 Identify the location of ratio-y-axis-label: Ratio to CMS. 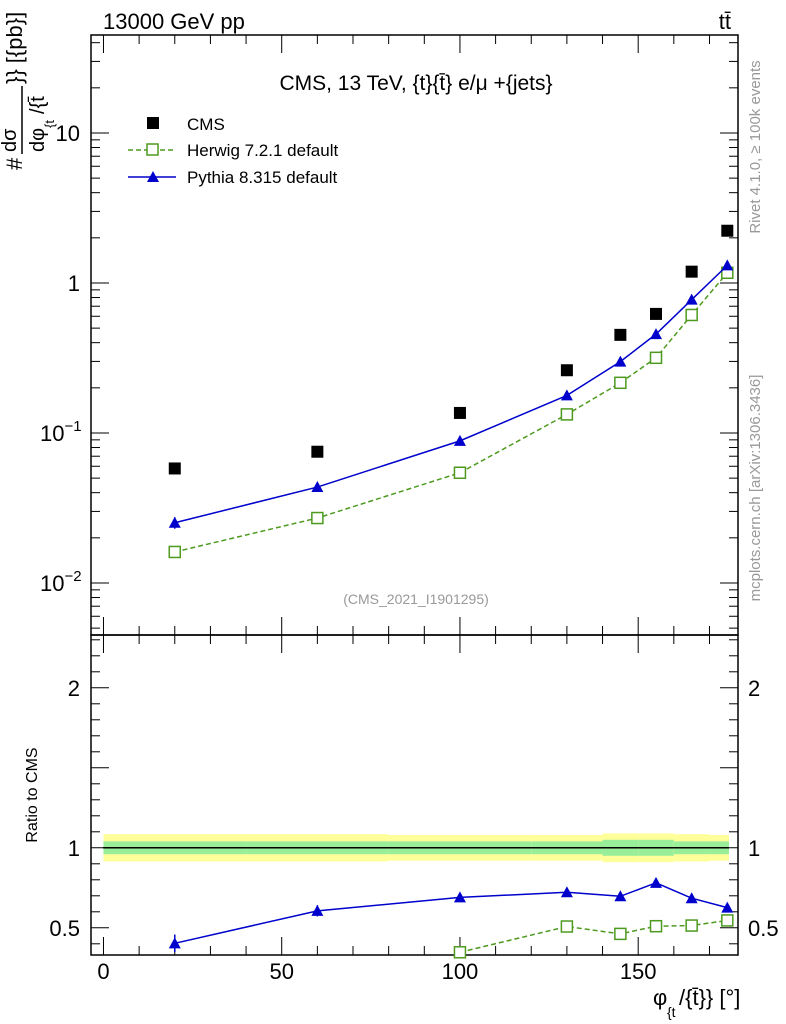
(32, 794).